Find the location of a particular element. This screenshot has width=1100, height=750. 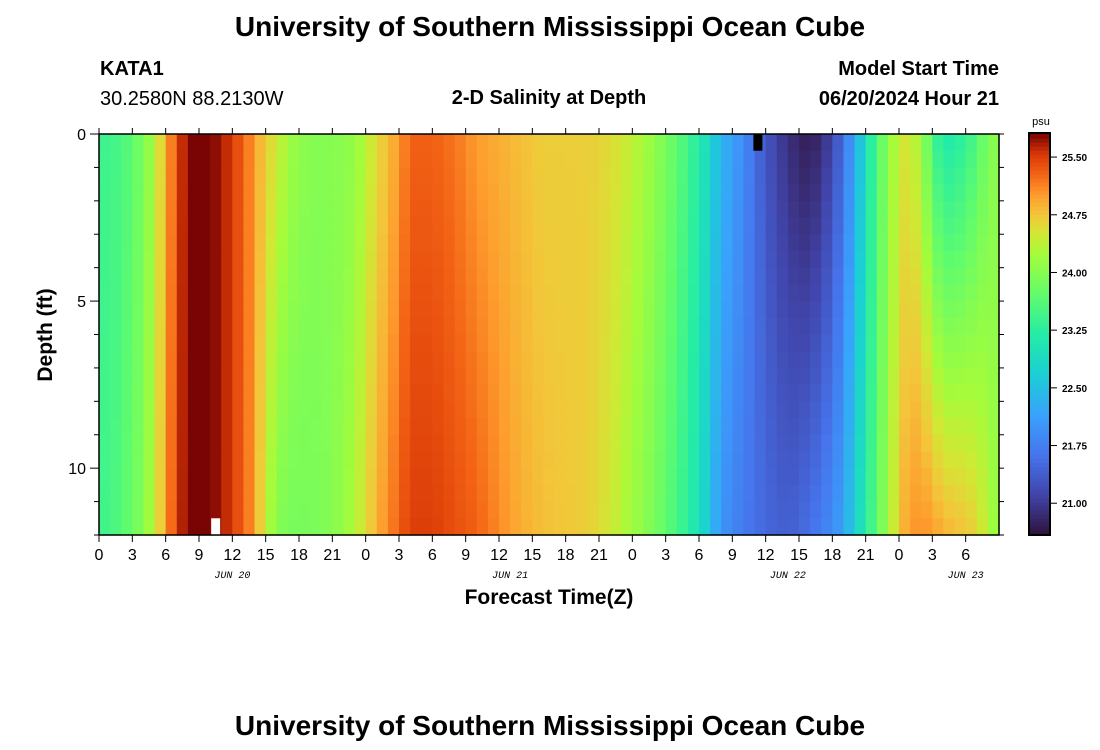

x-tick-label: 18 is located at coordinates (299, 555).